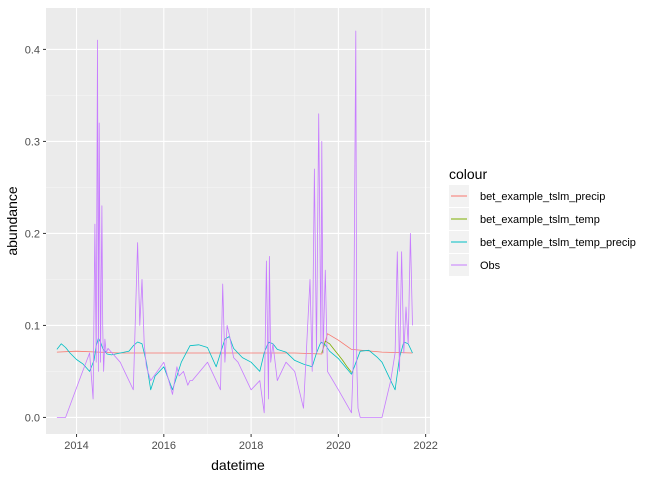  I want to click on x-tick-label: 2020, so click(338, 446).